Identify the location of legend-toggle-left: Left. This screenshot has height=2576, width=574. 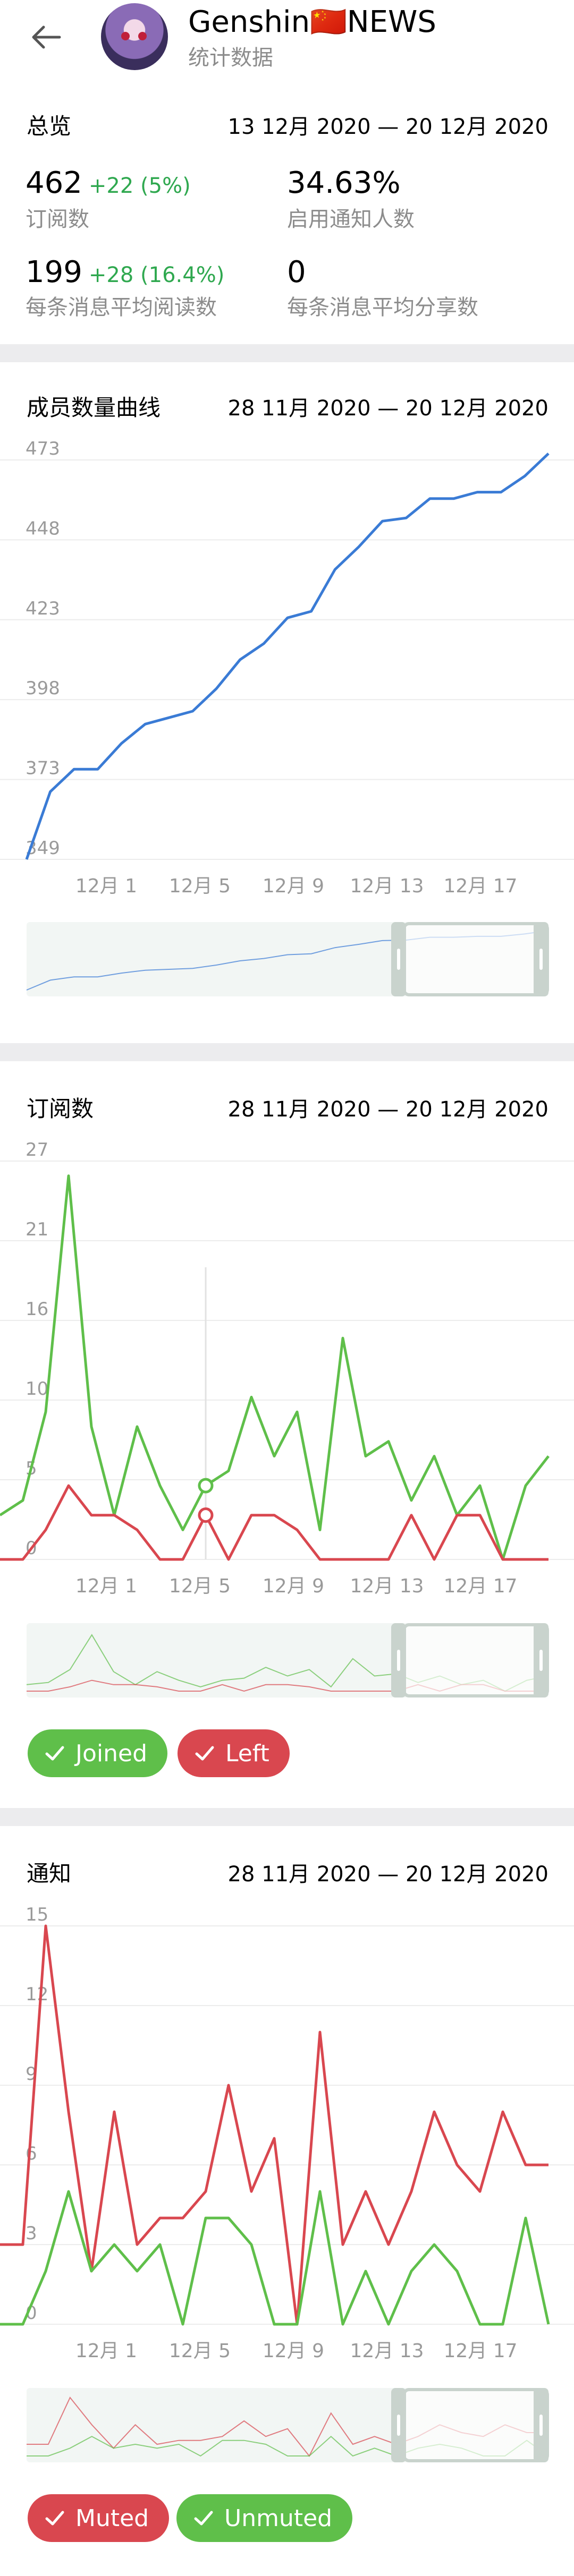
(234, 1753).